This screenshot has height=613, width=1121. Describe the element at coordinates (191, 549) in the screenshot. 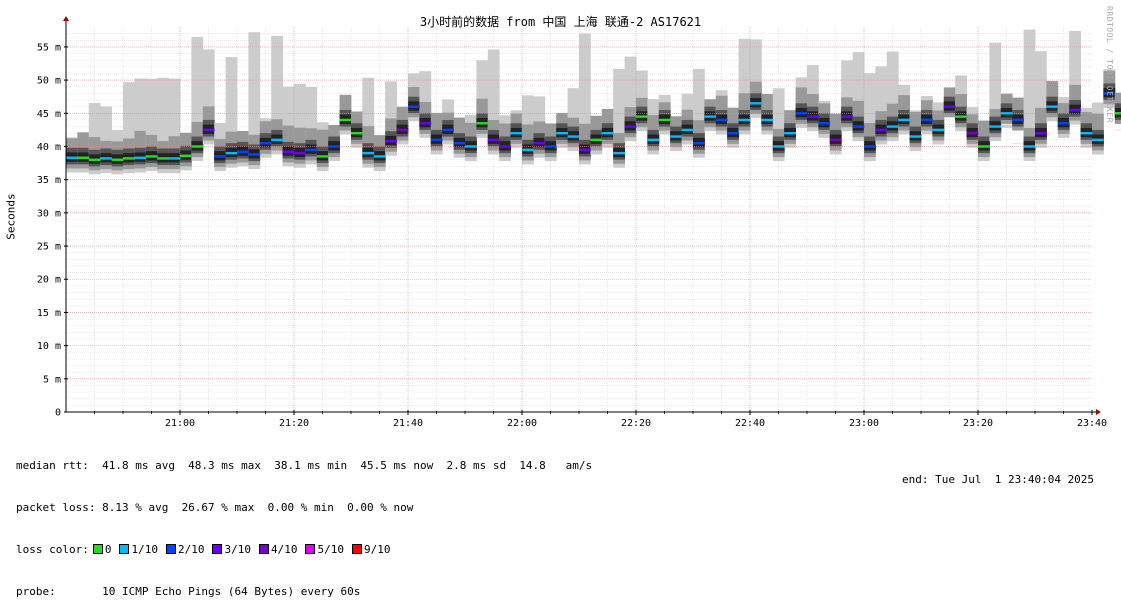

I see `loss-color-label-value: 2/10` at that location.